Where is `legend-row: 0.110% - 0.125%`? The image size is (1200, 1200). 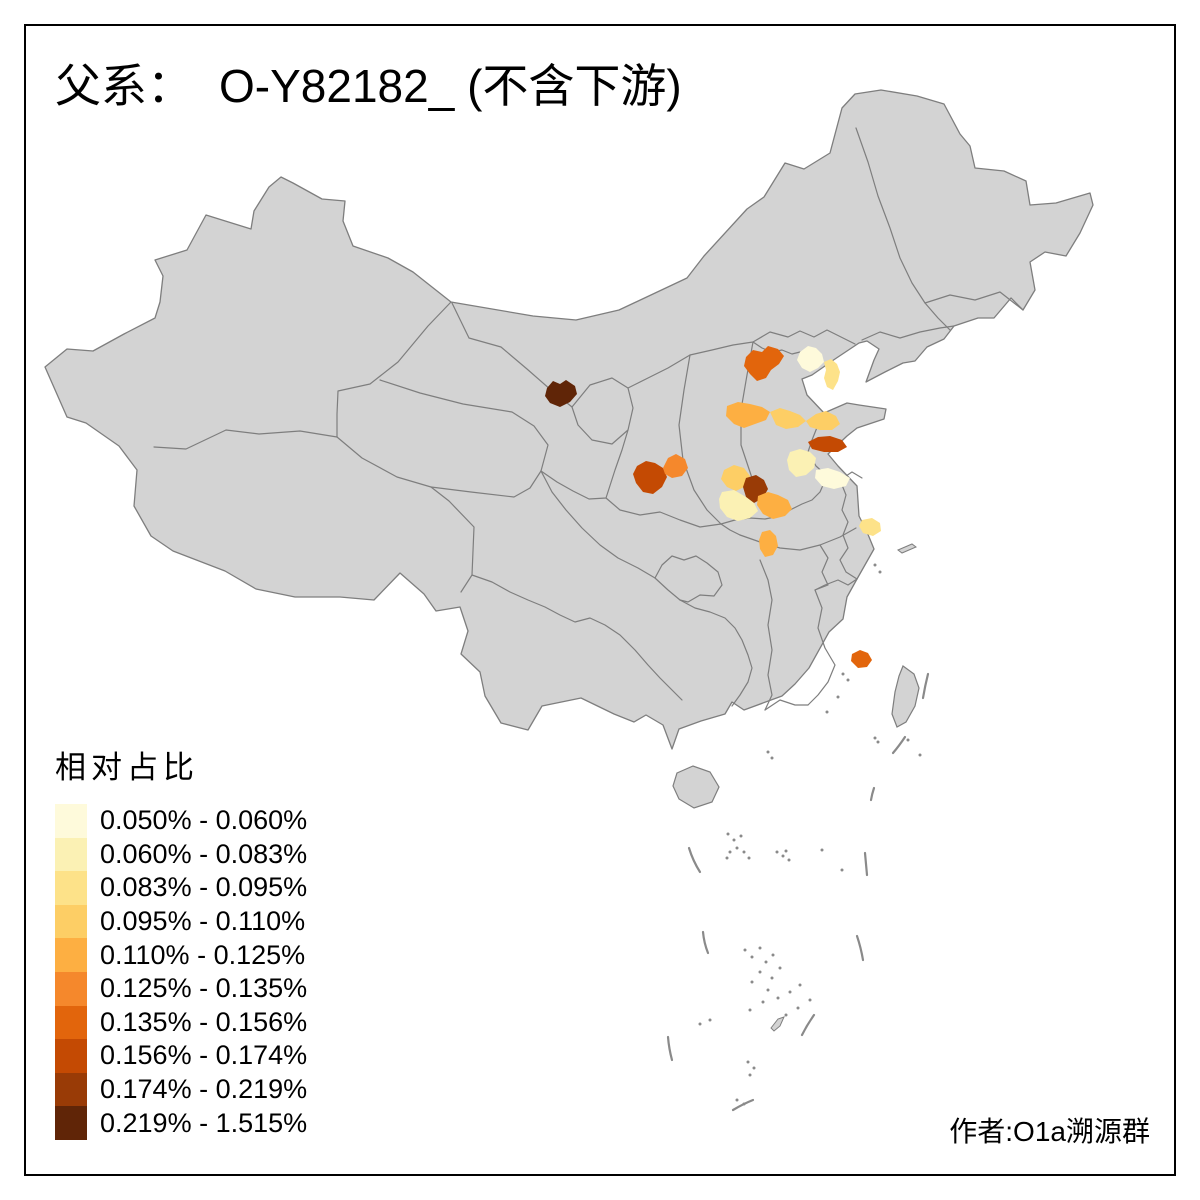
legend-row: 0.110% - 0.125% is located at coordinates (181, 955).